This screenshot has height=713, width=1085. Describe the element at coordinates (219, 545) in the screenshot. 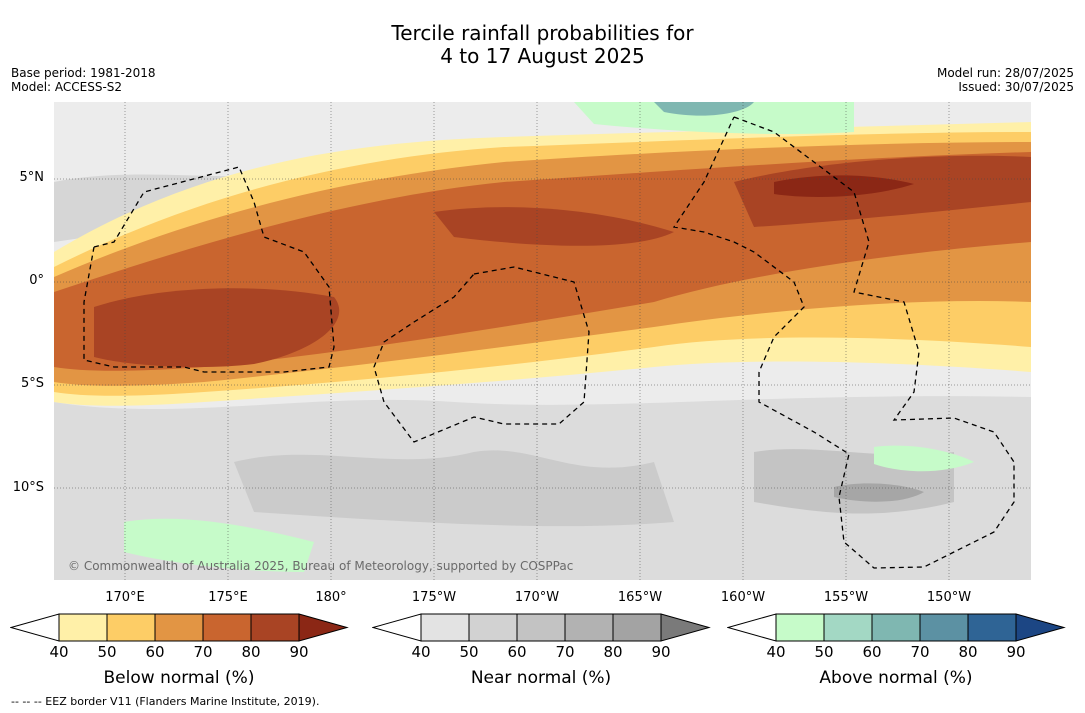

I see `above-normal-south-patch` at that location.